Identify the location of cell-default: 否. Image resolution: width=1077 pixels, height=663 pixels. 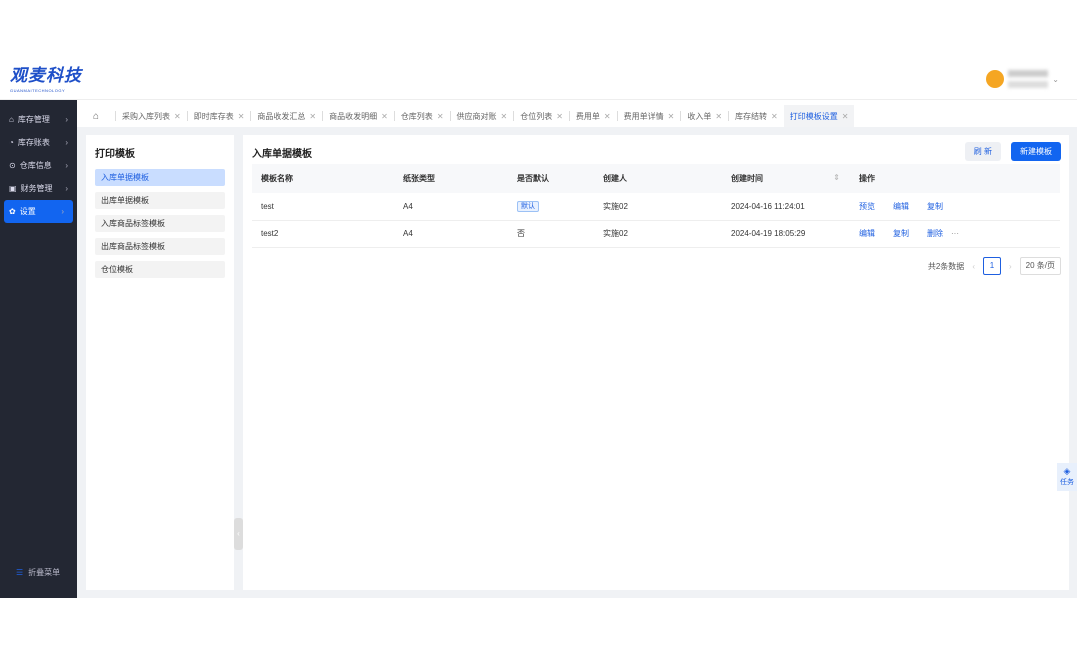
(551, 234).